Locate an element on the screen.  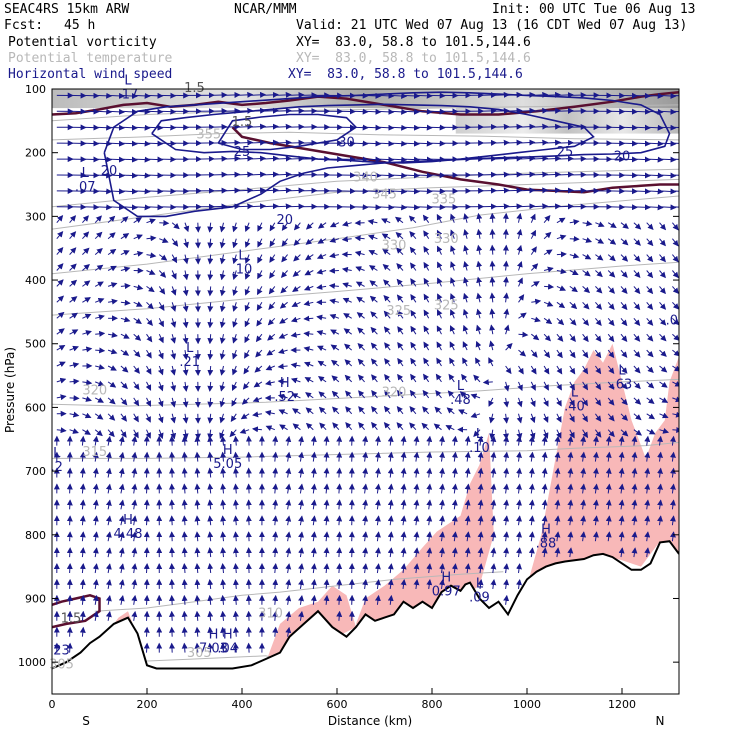
field-2-xy: XY= 83.0, 58.8 to 101.5,144.6 is located at coordinates (413, 58).